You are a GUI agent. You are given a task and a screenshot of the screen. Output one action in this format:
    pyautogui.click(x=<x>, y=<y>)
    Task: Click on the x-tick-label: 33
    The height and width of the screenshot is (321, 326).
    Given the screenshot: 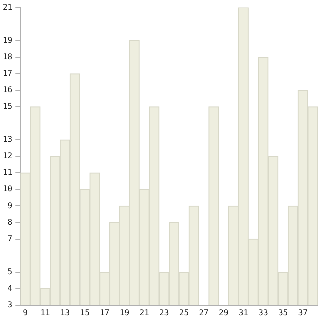 What is the action you would take?
    pyautogui.click(x=263, y=313)
    